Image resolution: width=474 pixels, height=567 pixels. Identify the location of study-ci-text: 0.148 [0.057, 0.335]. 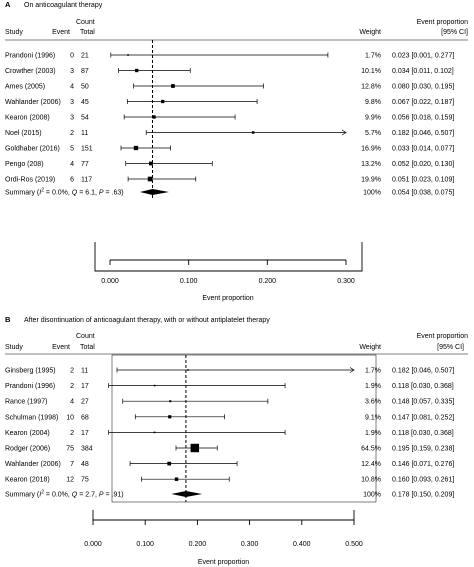
(423, 402).